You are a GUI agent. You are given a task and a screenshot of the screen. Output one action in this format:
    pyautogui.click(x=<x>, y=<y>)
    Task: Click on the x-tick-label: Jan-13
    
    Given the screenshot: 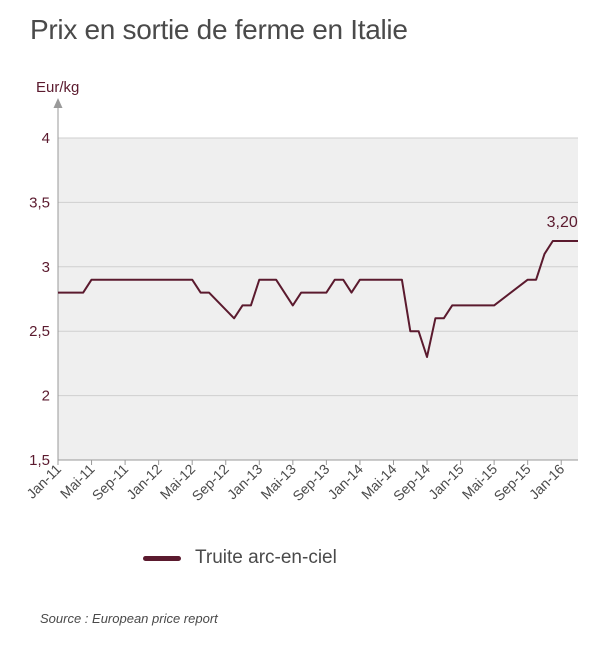 What is the action you would take?
    pyautogui.click(x=245, y=482)
    